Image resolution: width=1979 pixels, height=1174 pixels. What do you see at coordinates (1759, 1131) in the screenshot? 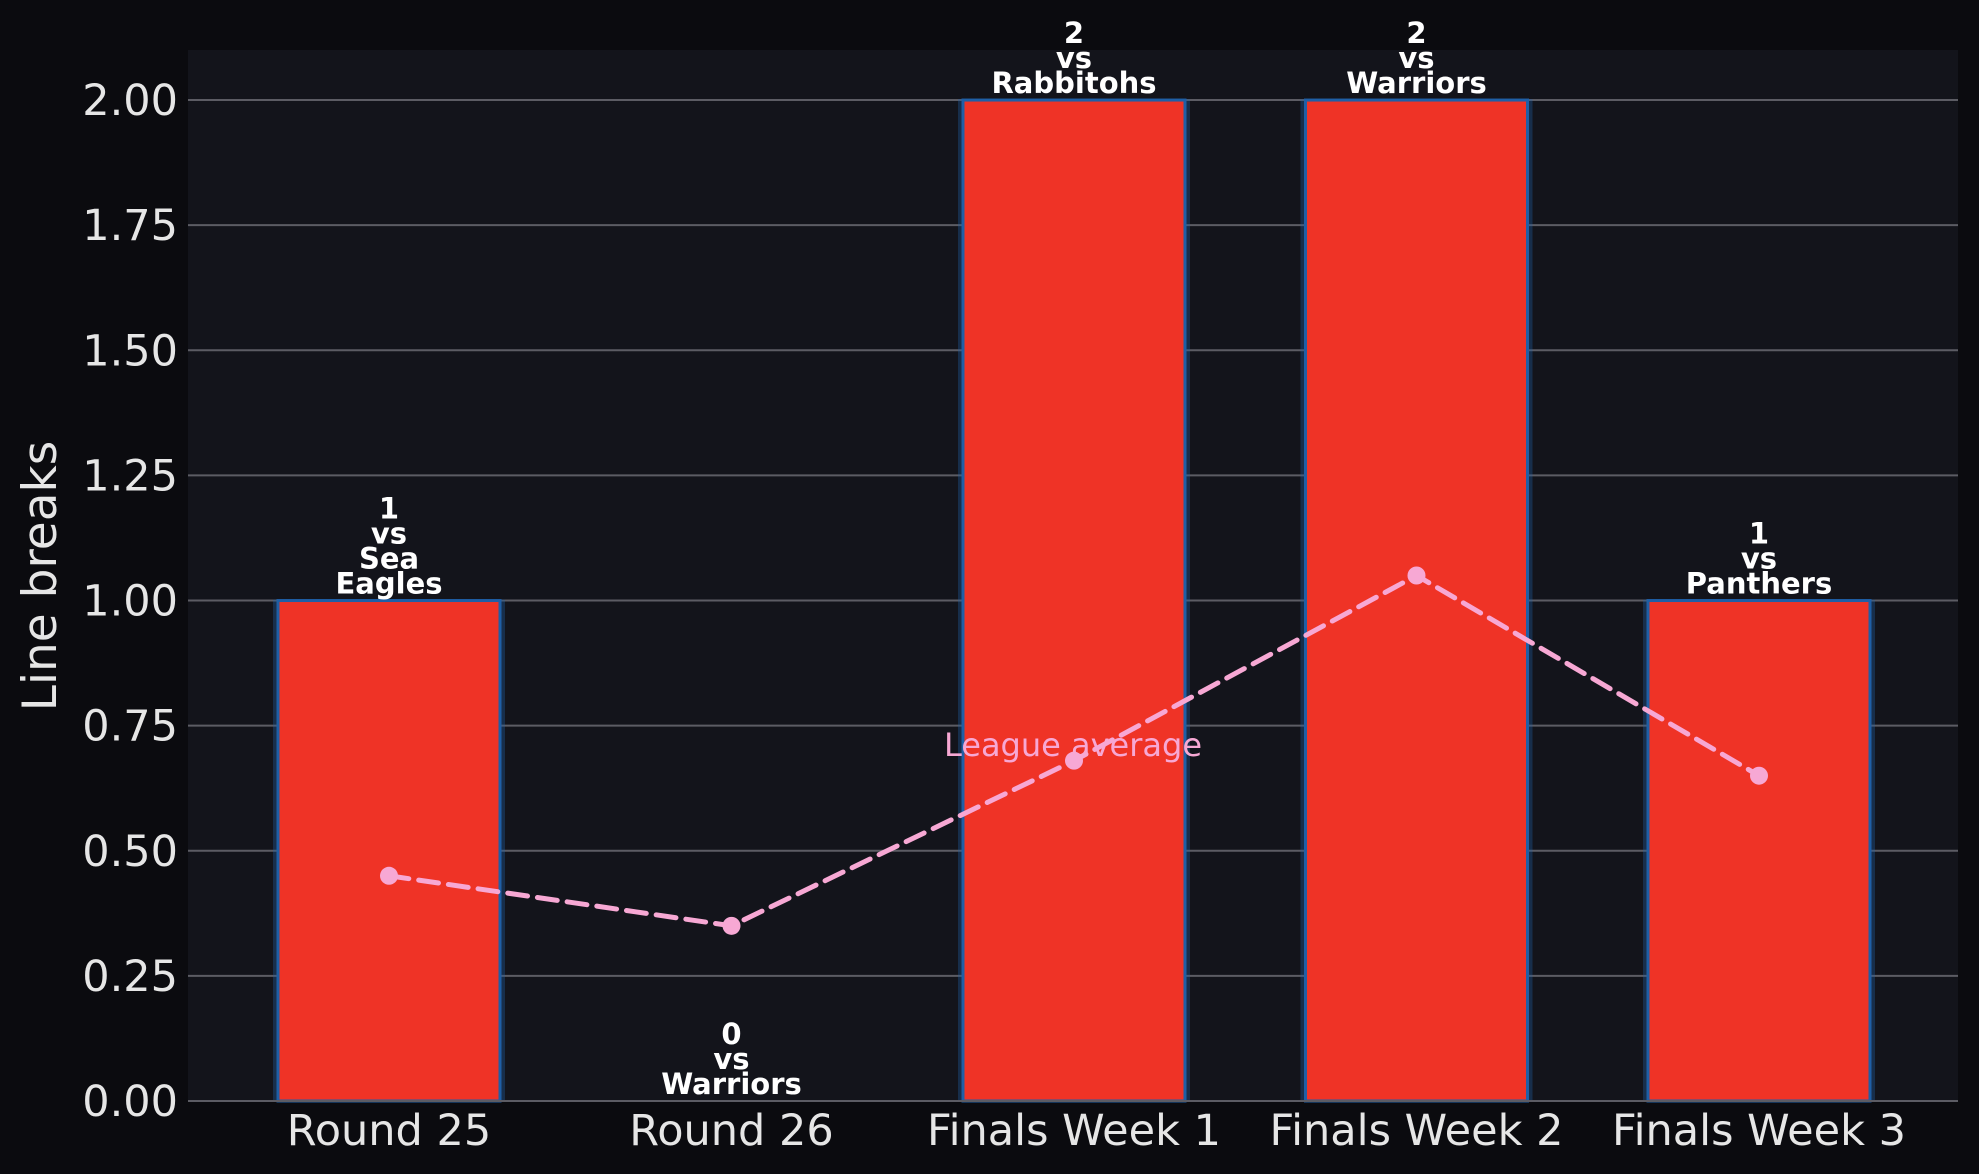
I see `x-tick-label: Finals Week 3` at bounding box center [1759, 1131].